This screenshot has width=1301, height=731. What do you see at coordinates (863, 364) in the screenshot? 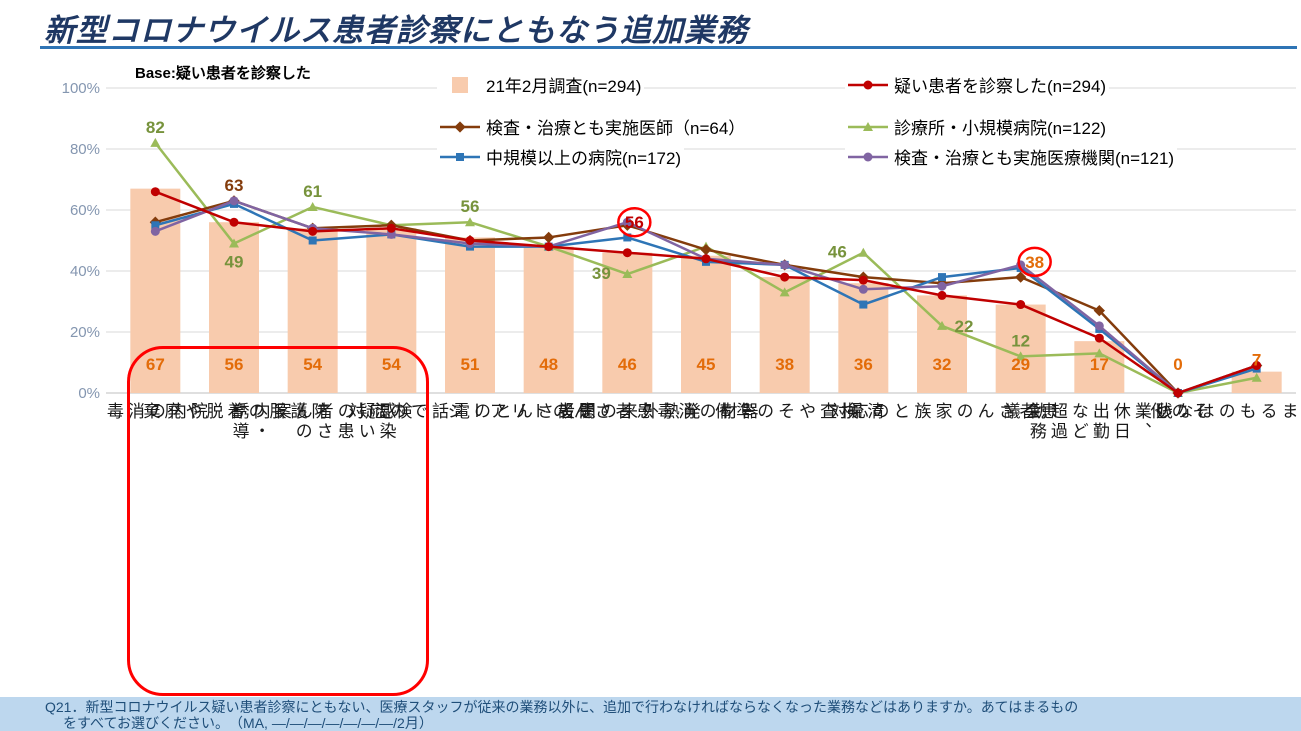
I see `bar-value-label: 36` at bounding box center [863, 364].